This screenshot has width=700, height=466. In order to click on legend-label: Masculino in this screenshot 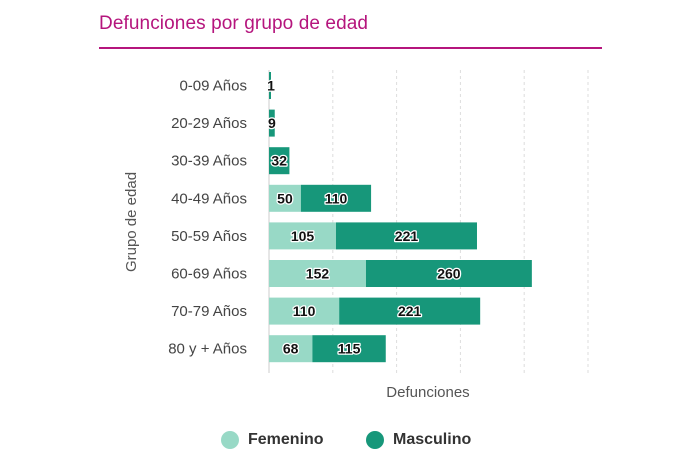, I will do `click(432, 439)`.